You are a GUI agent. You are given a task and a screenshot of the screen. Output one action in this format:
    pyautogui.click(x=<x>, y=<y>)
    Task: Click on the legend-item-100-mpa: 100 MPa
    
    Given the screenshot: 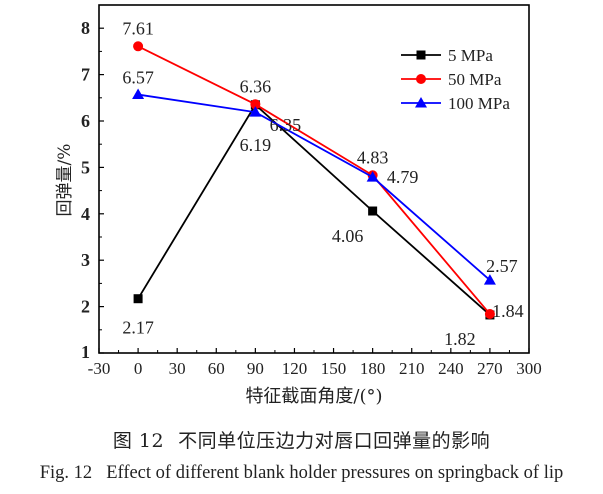 What is the action you would take?
    pyautogui.click(x=455, y=103)
    